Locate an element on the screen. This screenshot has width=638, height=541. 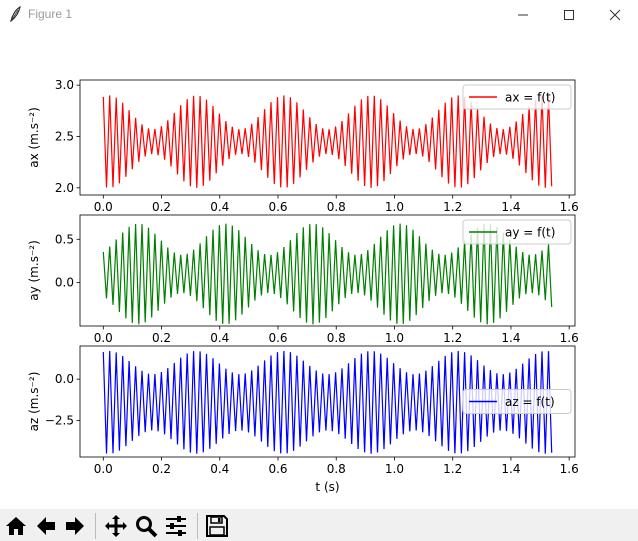
home-button is located at coordinates (16, 526).